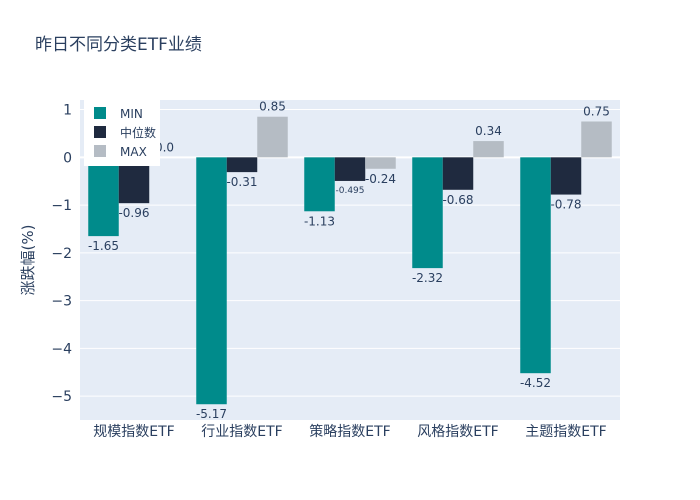 The image size is (700, 500). I want to click on data-label: 0.75, so click(596, 111).